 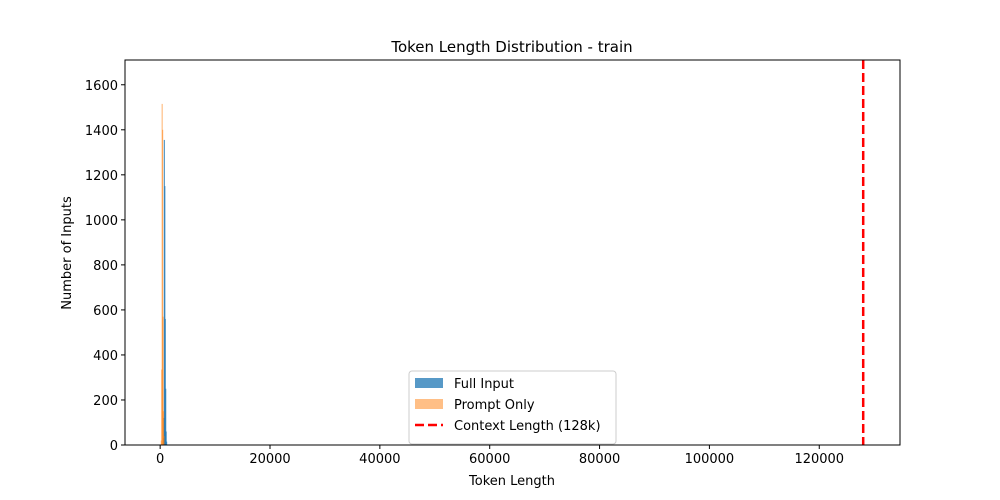 I want to click on x-tick-label: 60000, so click(x=489, y=459).